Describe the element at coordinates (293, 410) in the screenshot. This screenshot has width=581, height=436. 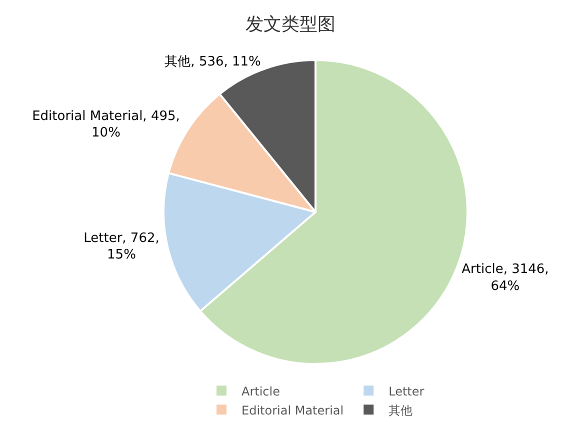
I see `legend-label: Editorial Material` at that location.